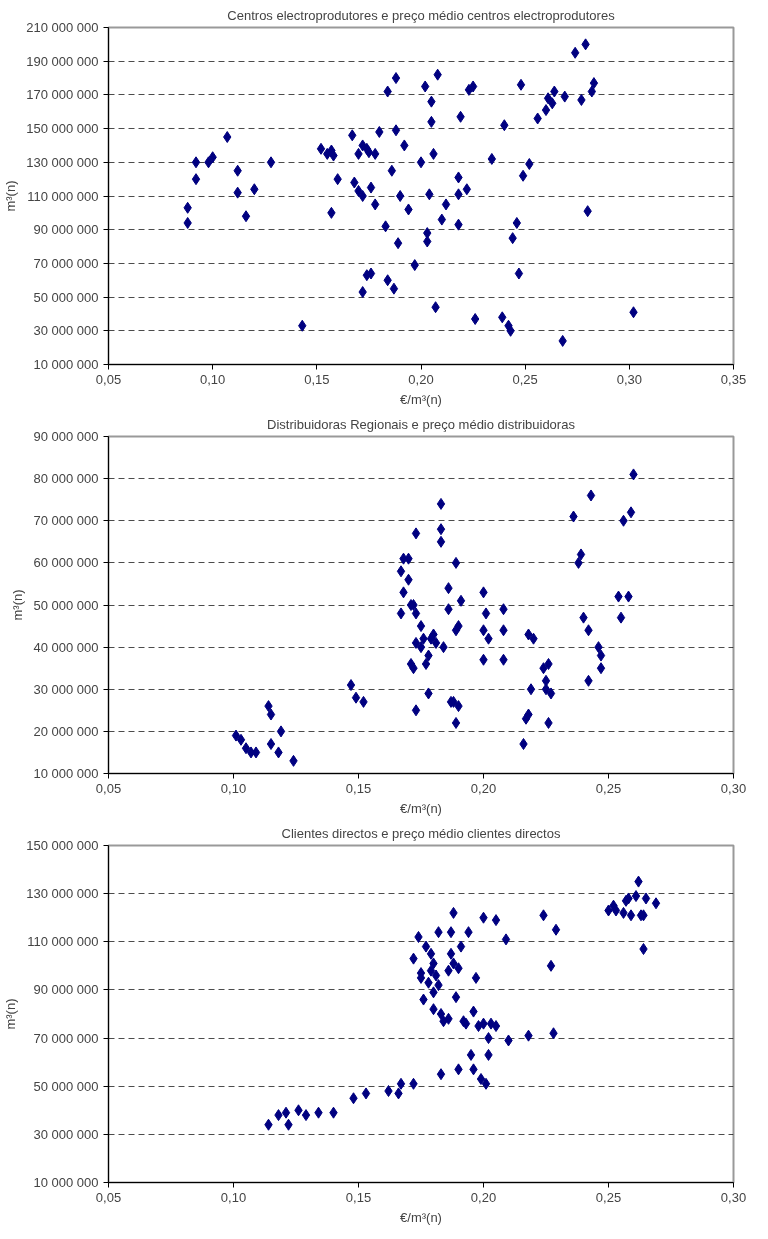  I want to click on y-tick-label: 170 000 000, so click(62, 95).